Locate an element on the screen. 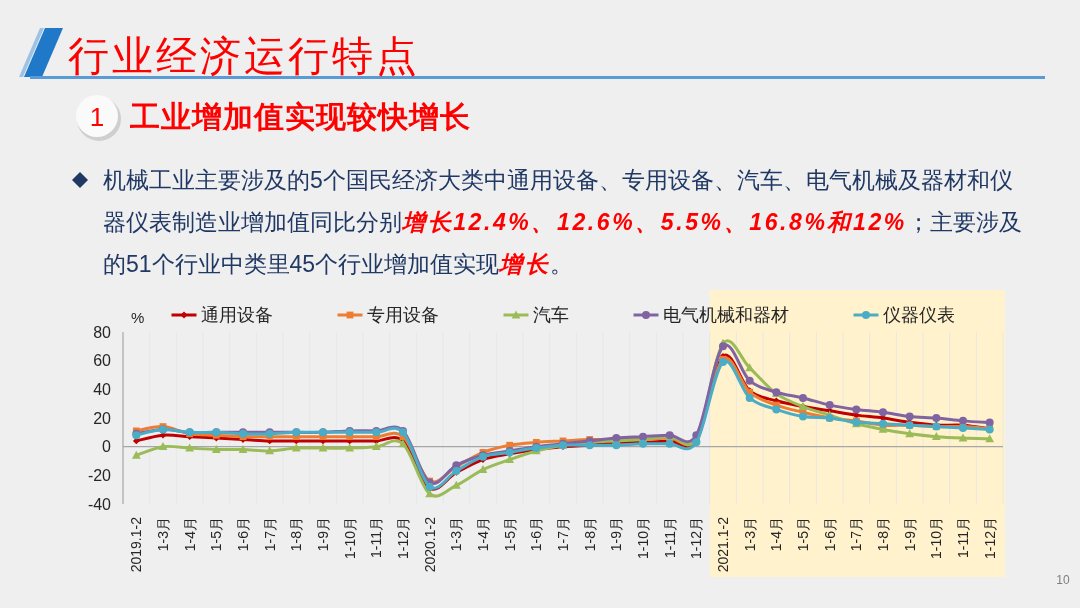 The width and height of the screenshot is (1080, 608). y-tick-label: 40 is located at coordinates (102, 389).